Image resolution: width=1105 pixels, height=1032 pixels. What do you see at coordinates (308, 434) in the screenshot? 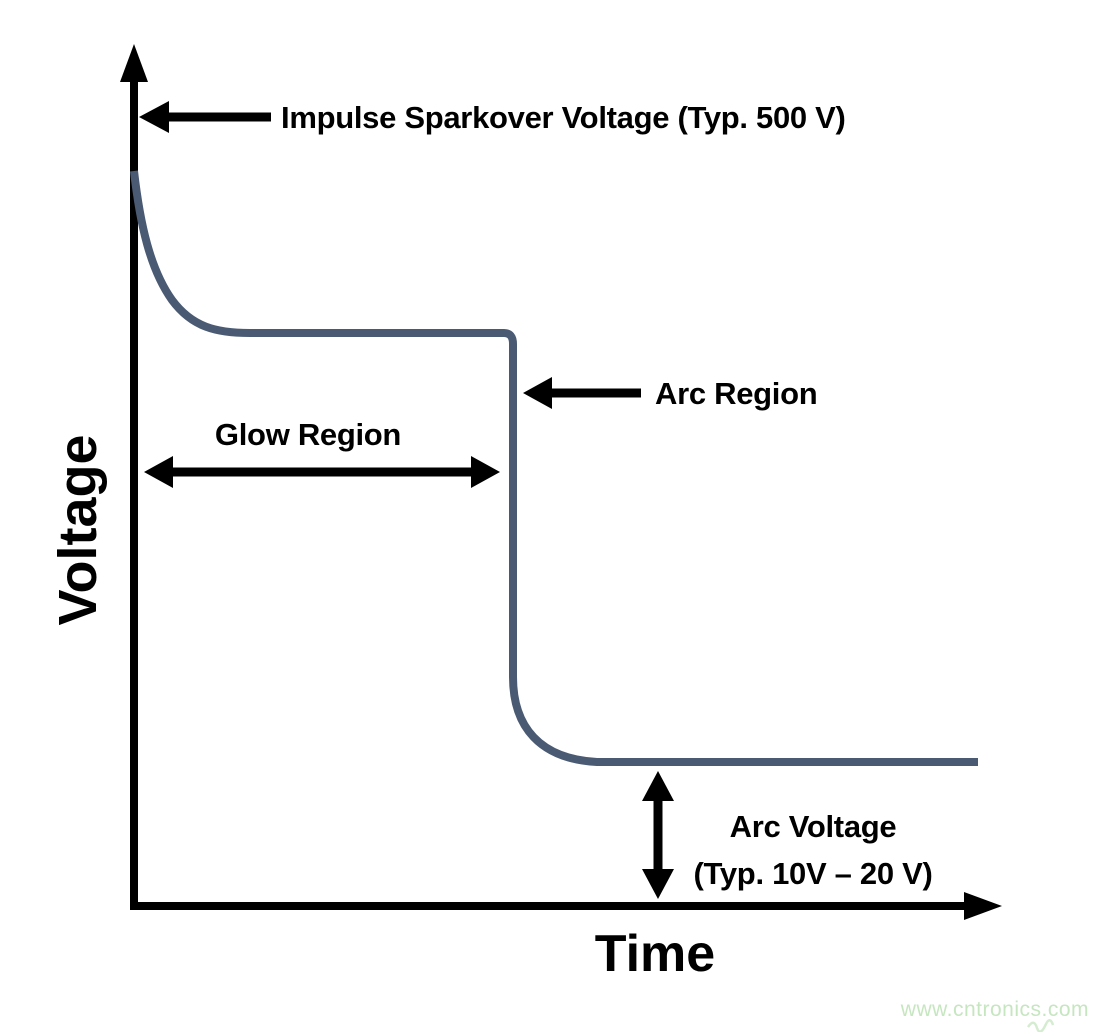
I see `glow-region-label: Glow Region` at bounding box center [308, 434].